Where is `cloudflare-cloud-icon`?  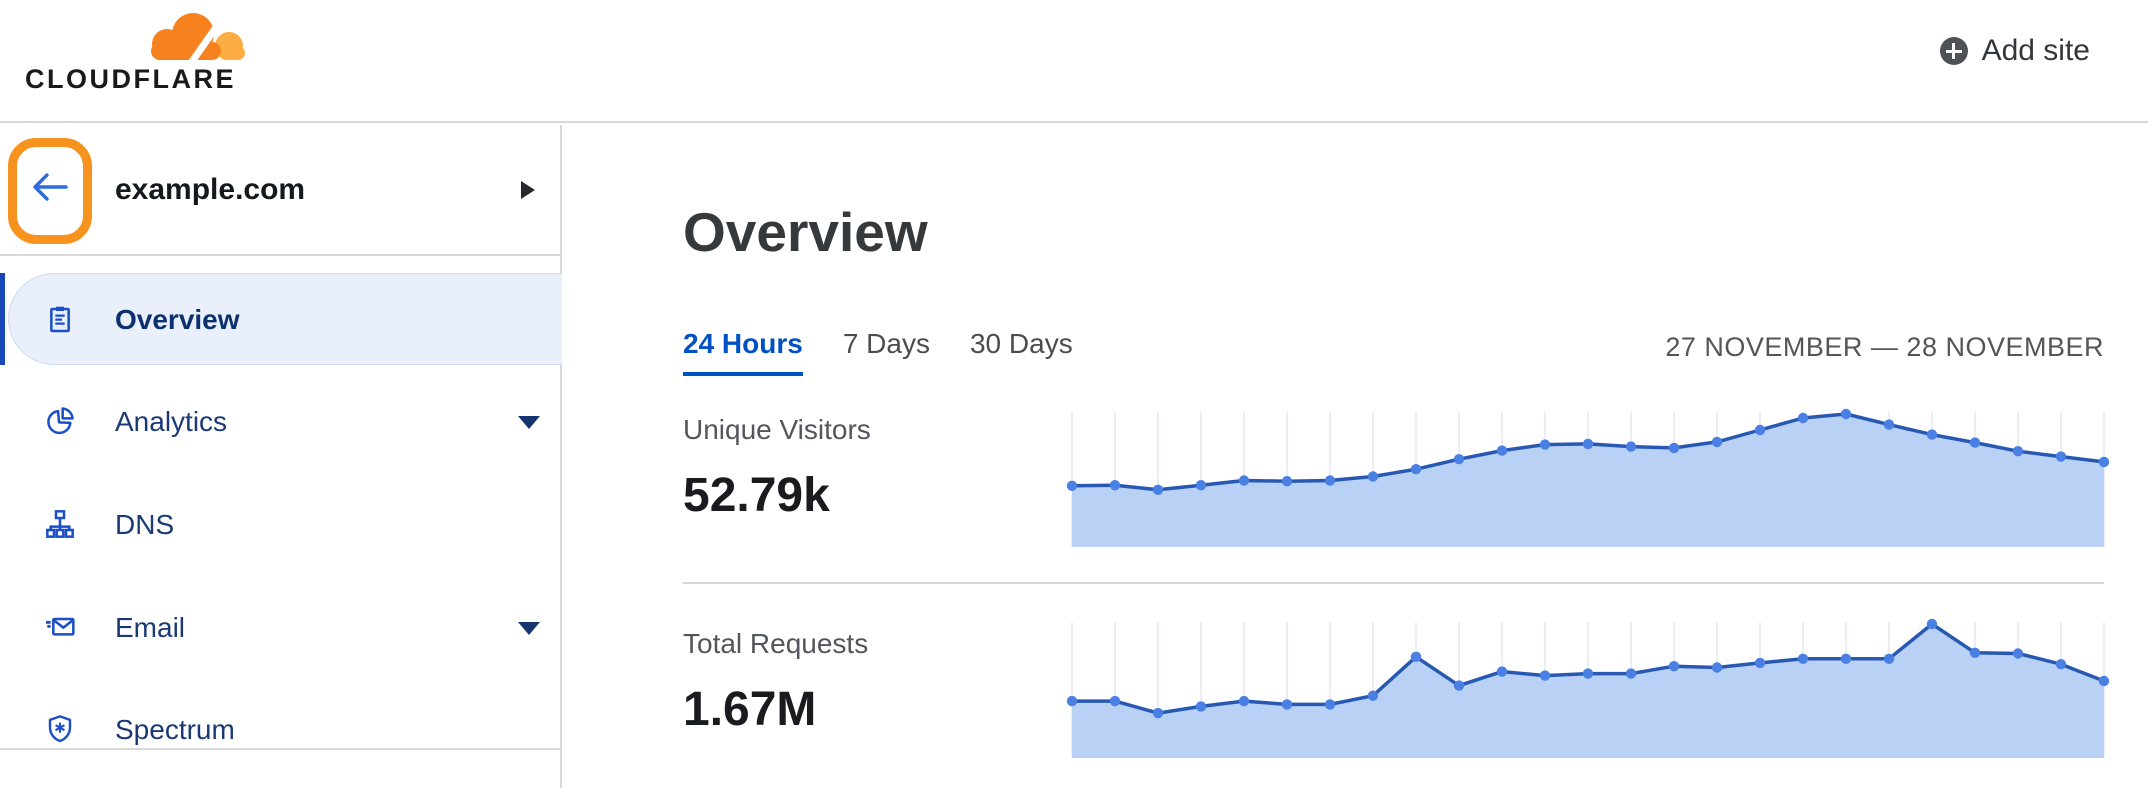 cloudflare-cloud-icon is located at coordinates (198, 39).